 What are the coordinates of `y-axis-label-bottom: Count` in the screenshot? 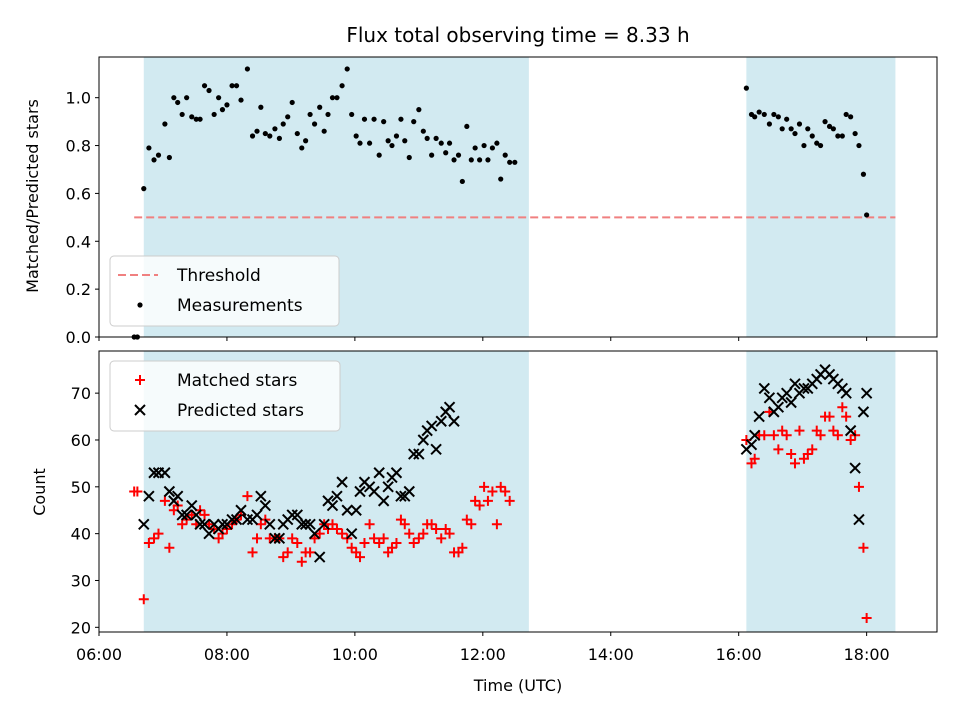 It's located at (39, 492).